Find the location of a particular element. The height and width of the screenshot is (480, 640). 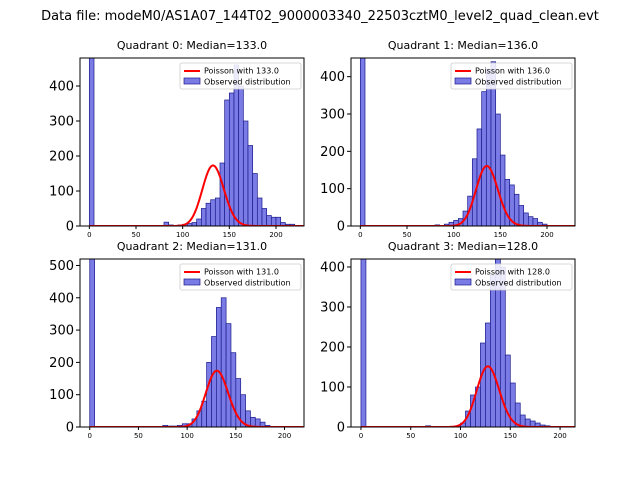

panel-title: Quadrant 1: Median=136.0 is located at coordinates (463, 45).